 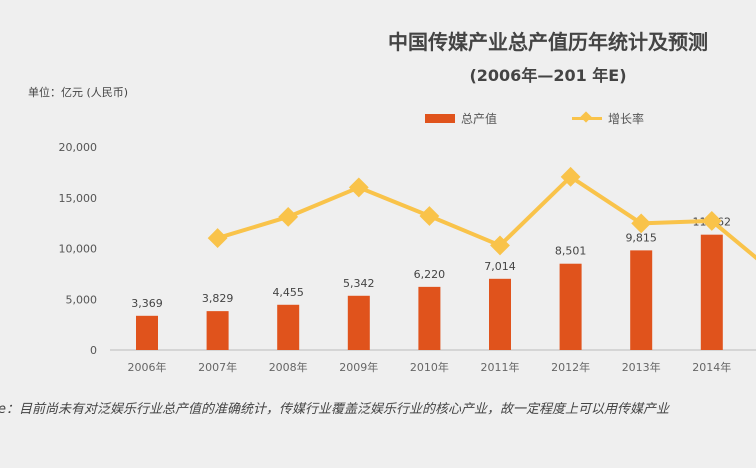 I want to click on chart-subtitle: (2006年—201 年E), so click(x=548, y=75).